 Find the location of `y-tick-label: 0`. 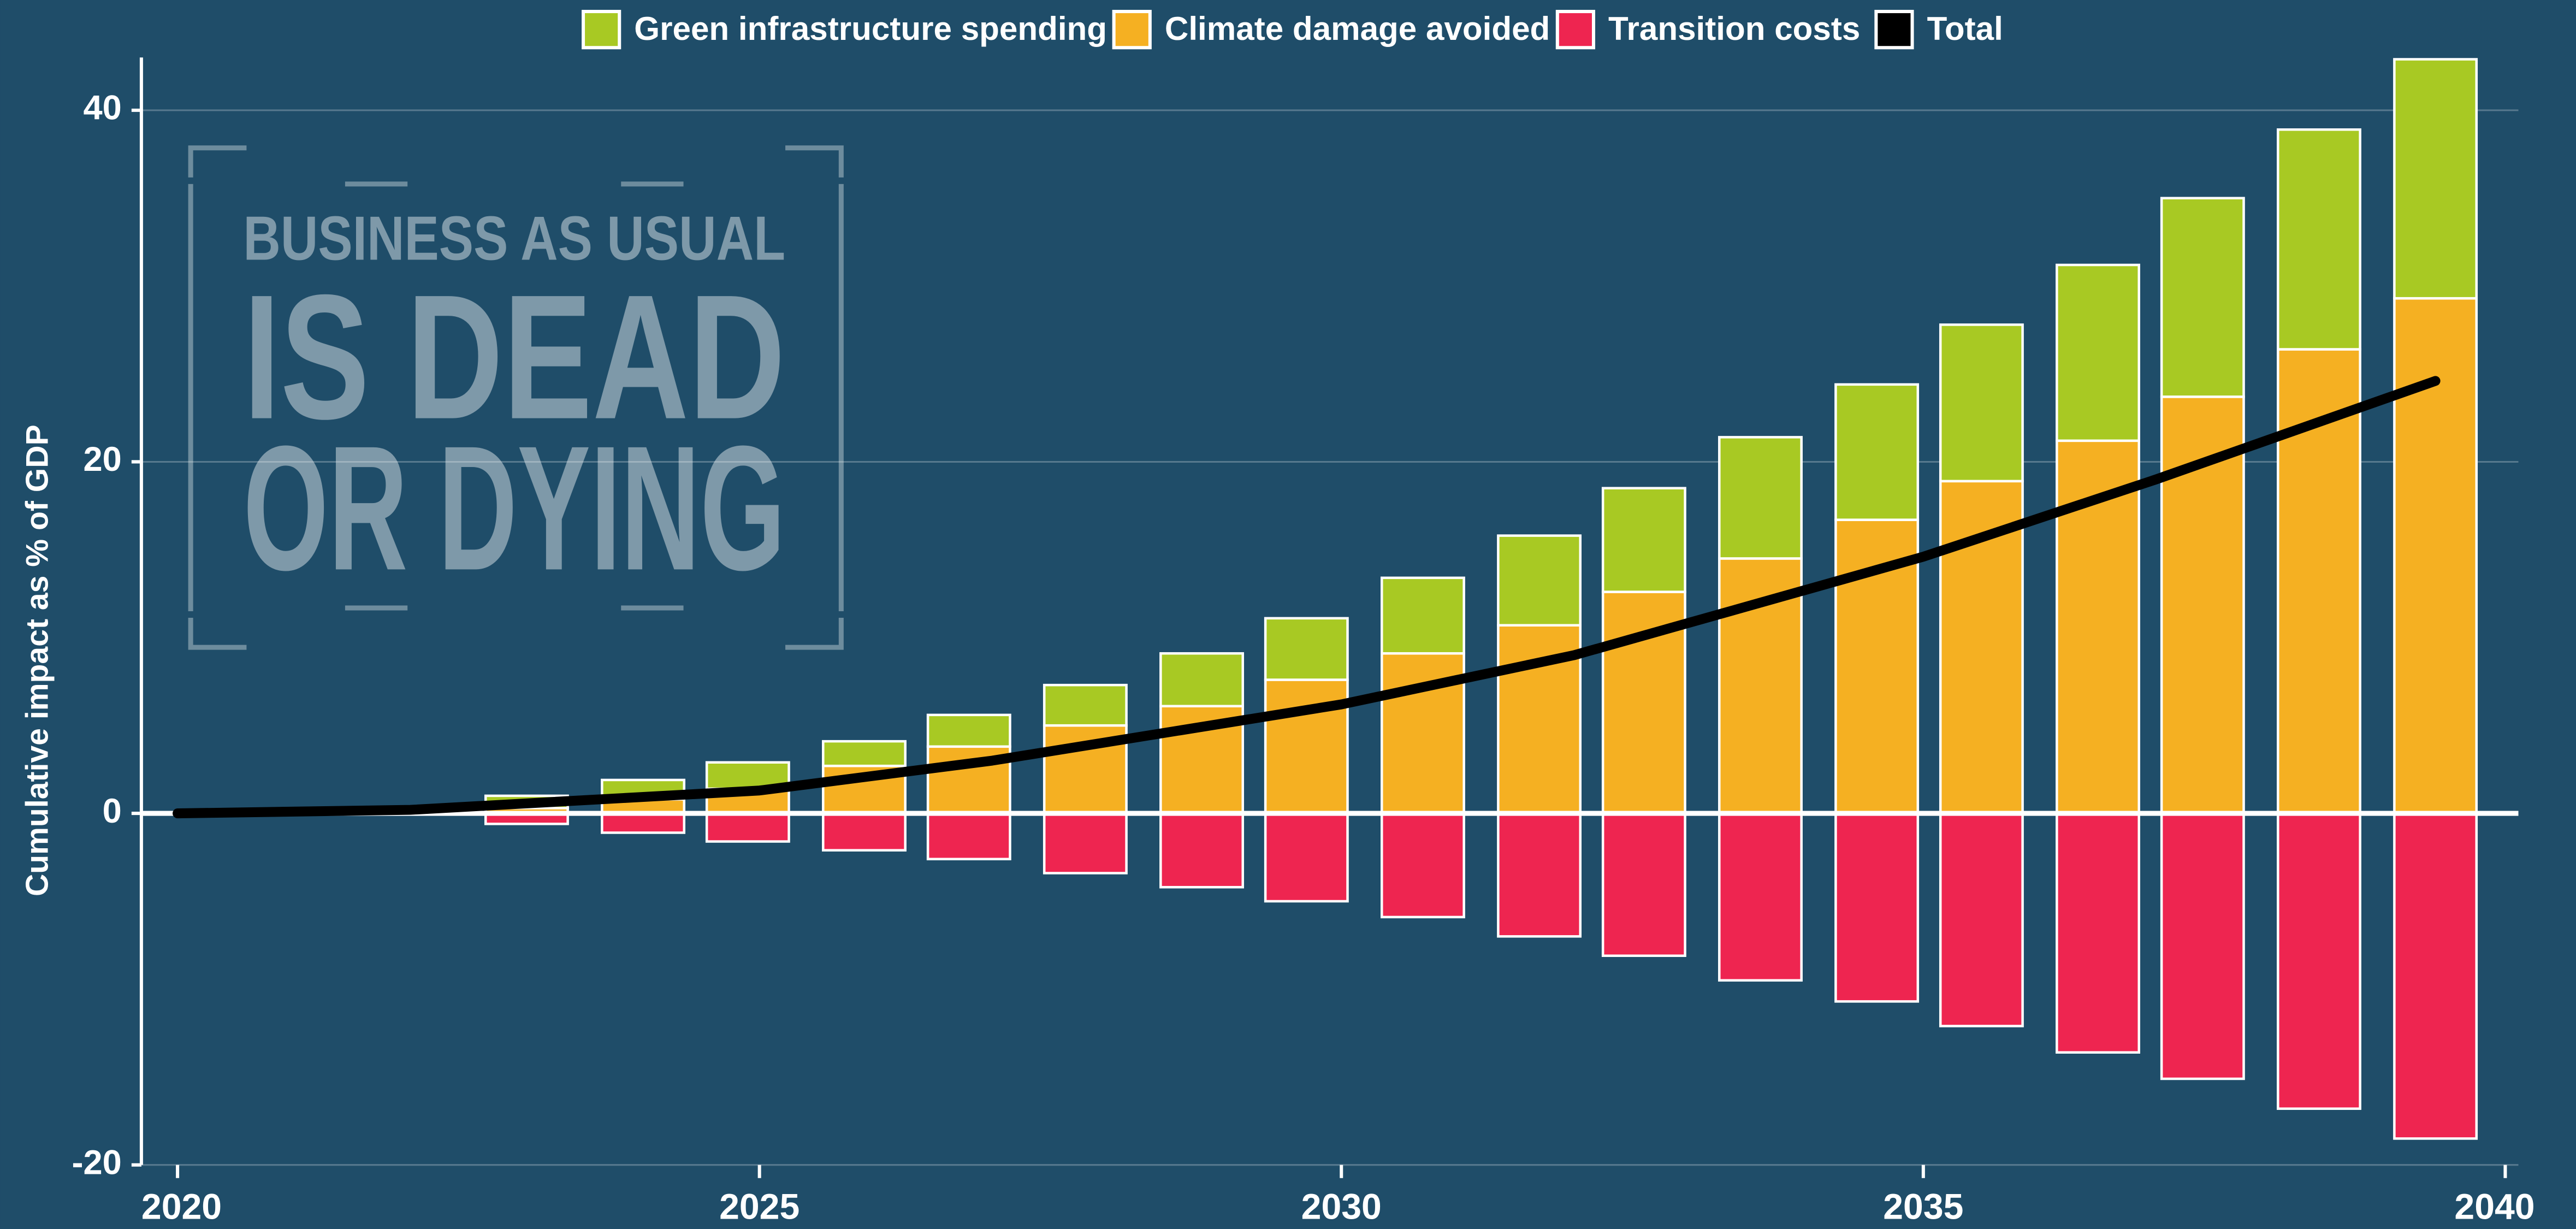

y-tick-label: 0 is located at coordinates (112, 811).